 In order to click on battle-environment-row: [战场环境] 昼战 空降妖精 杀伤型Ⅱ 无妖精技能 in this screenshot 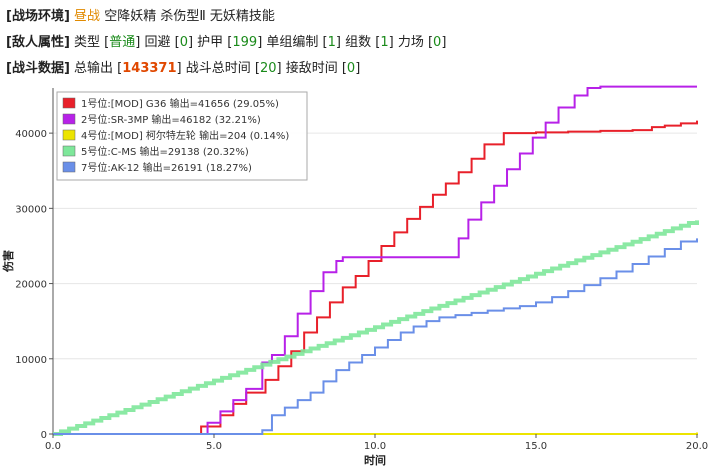, I will do `click(140, 17)`.